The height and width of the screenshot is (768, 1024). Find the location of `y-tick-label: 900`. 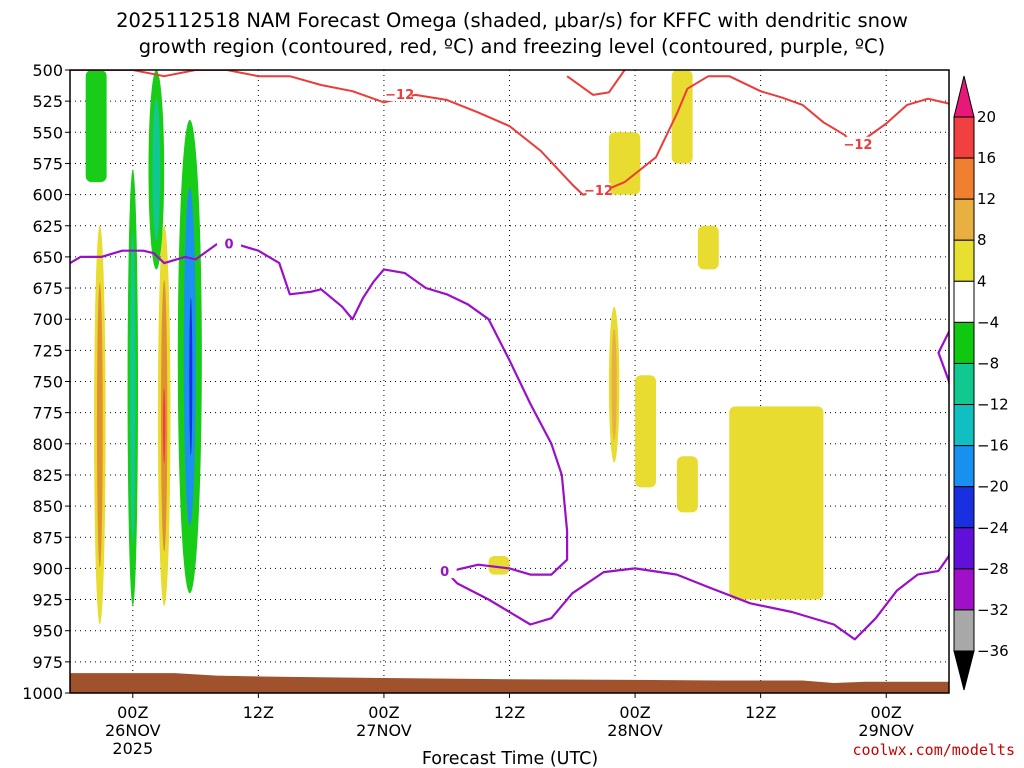

y-tick-label: 900 is located at coordinates (47, 568).